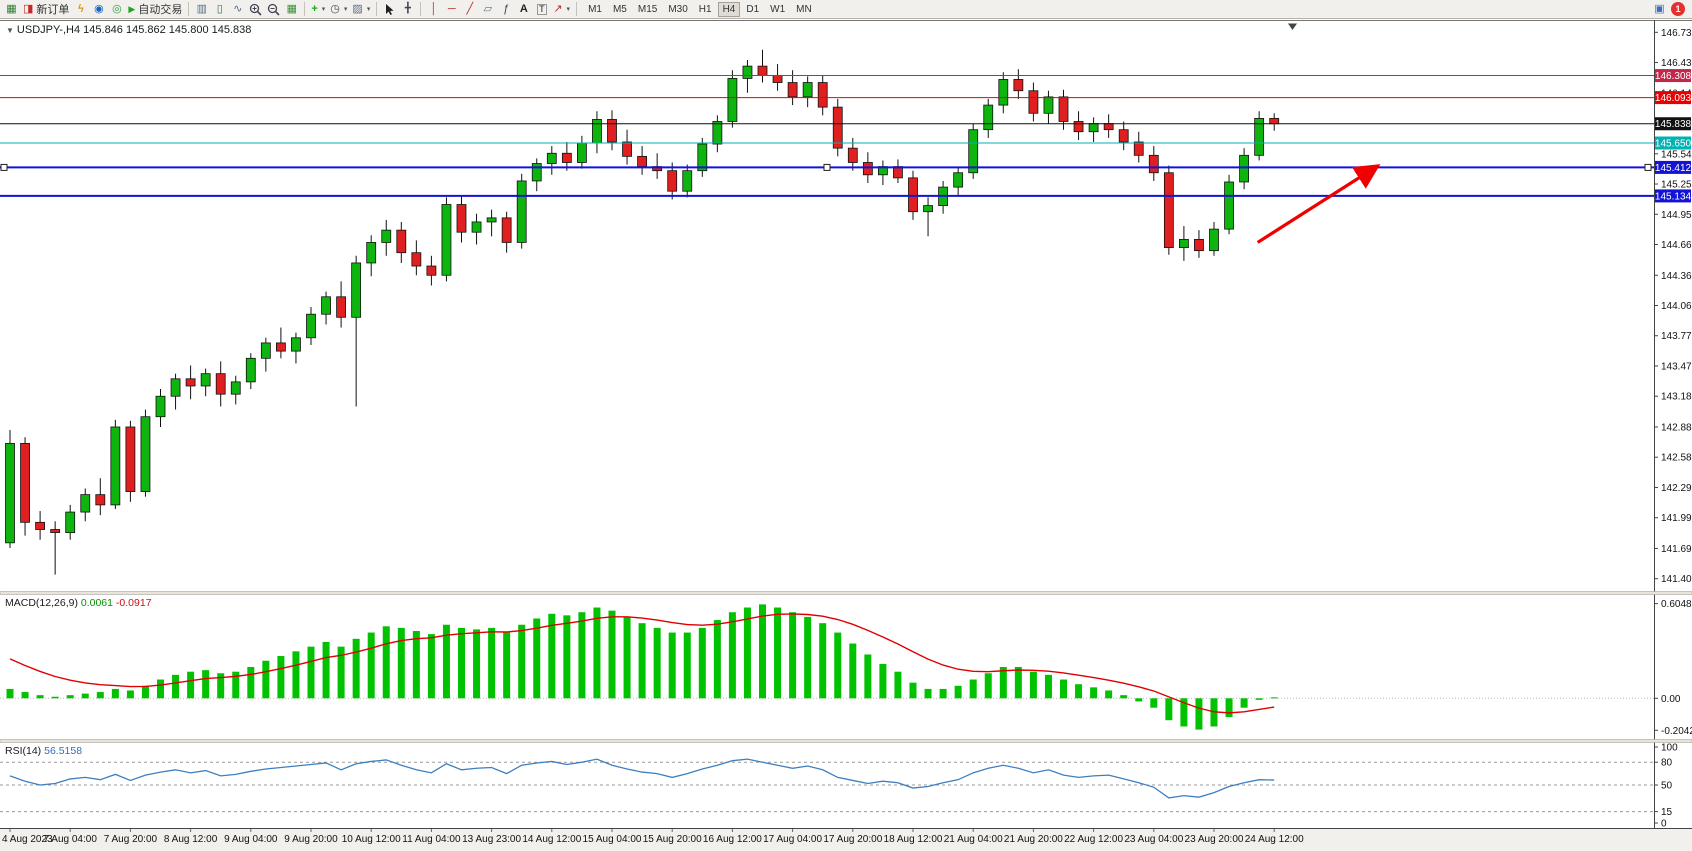 Image resolution: width=1692 pixels, height=851 pixels. I want to click on tile-windows-button: ▦, so click(291, 9).